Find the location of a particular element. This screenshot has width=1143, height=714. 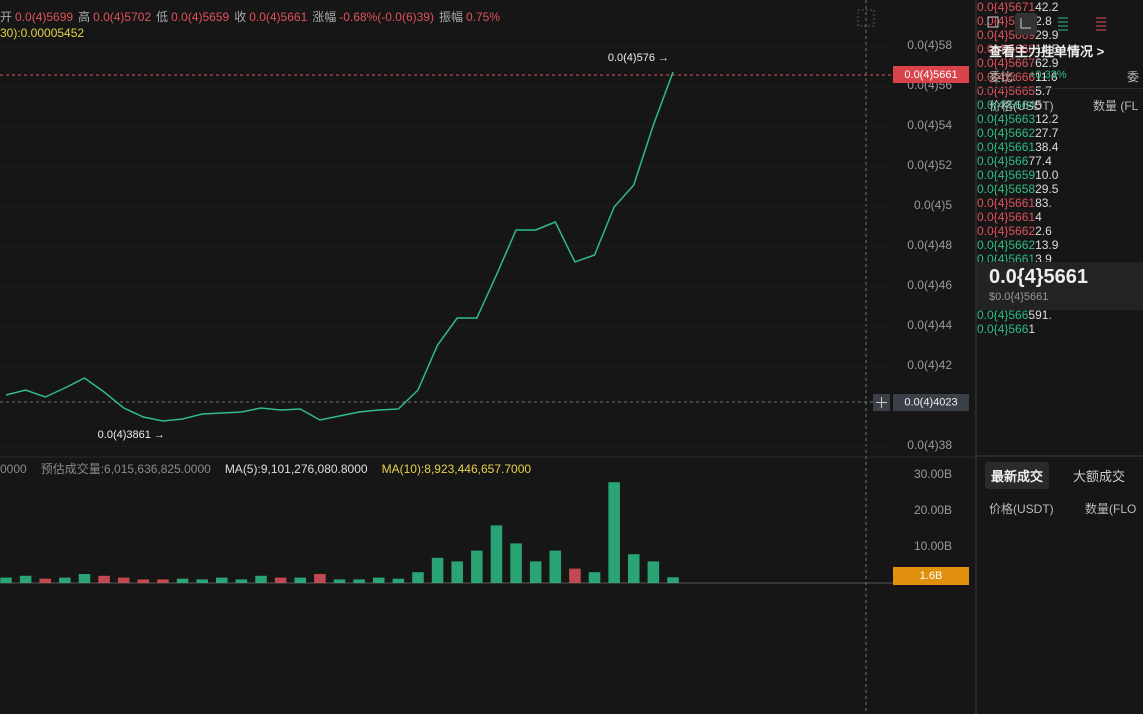

volume-header-item: MA(5):9,101,276,080.8000 is located at coordinates (296, 469).